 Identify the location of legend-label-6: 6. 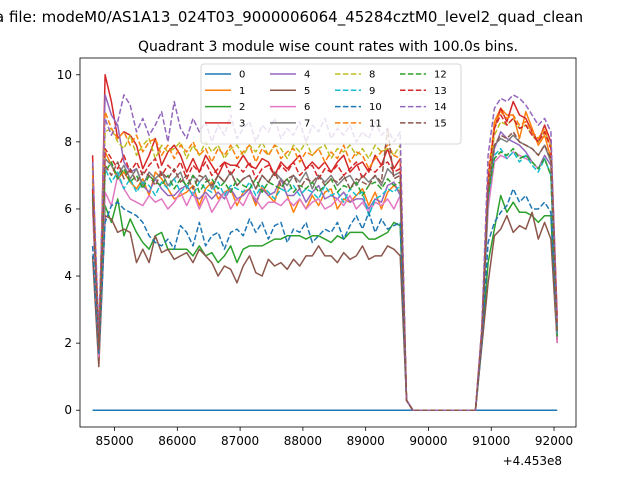
(307, 107).